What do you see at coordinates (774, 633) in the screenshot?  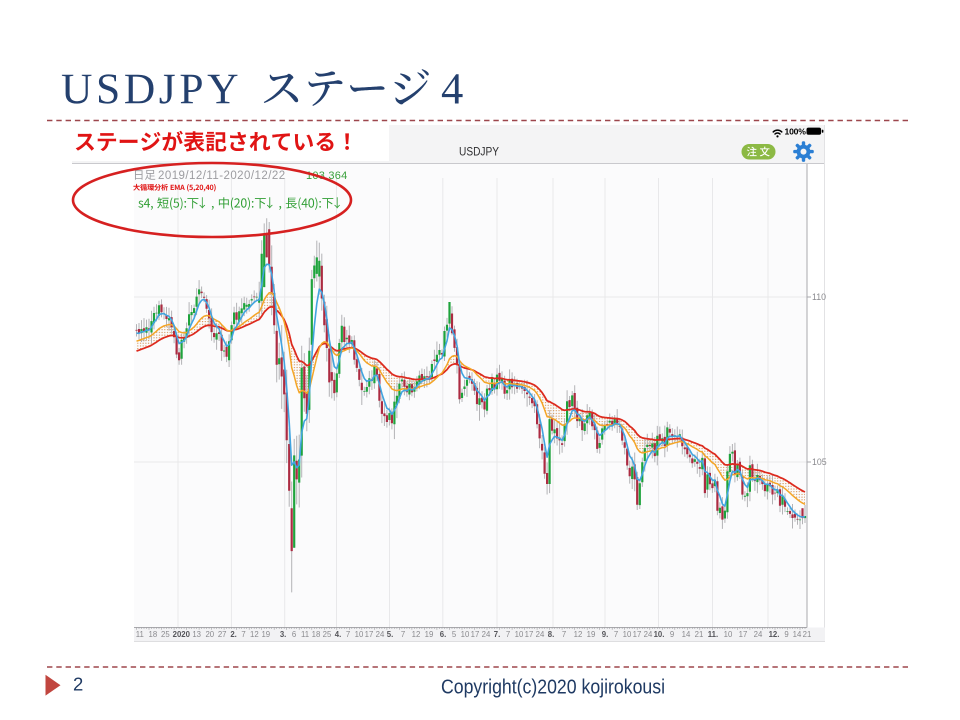 I see `svg-text: 12.` at bounding box center [774, 633].